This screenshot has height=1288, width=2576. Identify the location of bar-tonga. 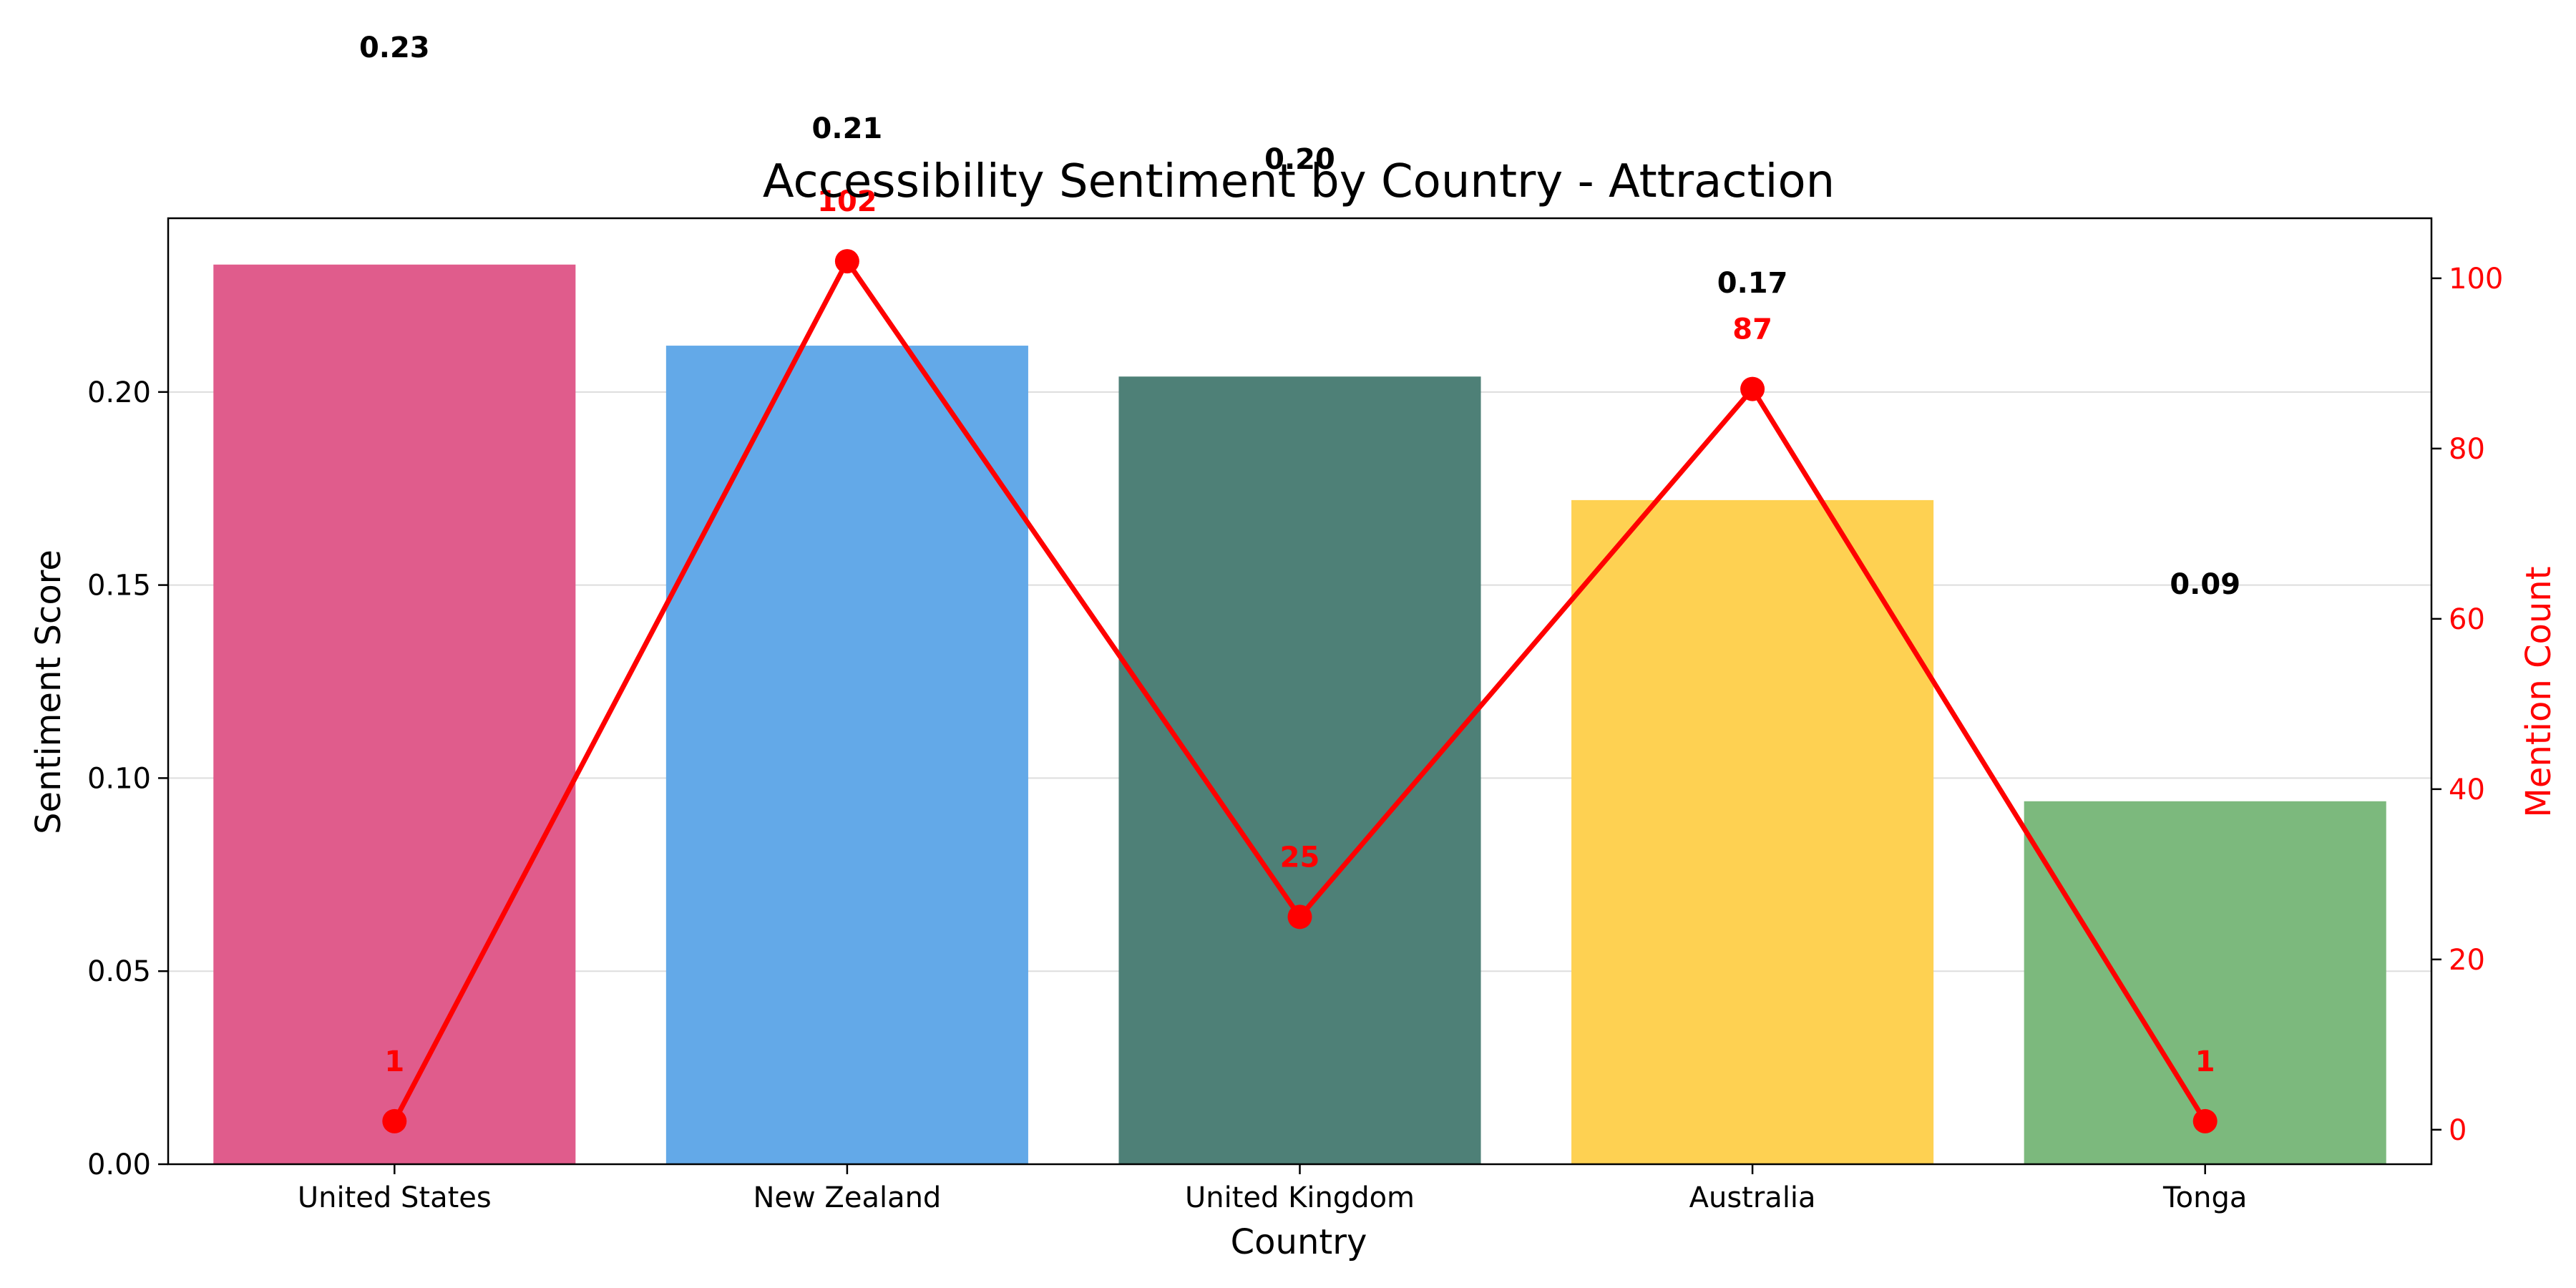
(2205, 982).